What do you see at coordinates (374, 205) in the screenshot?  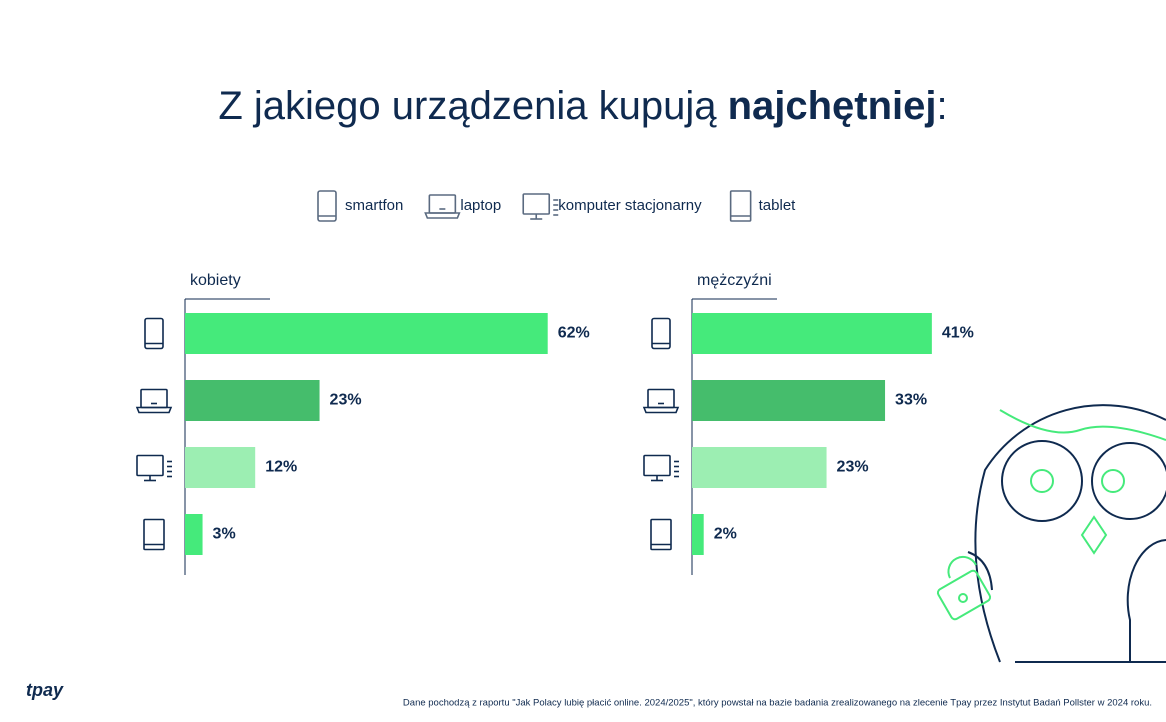 I see `legend-label: smartfon` at bounding box center [374, 205].